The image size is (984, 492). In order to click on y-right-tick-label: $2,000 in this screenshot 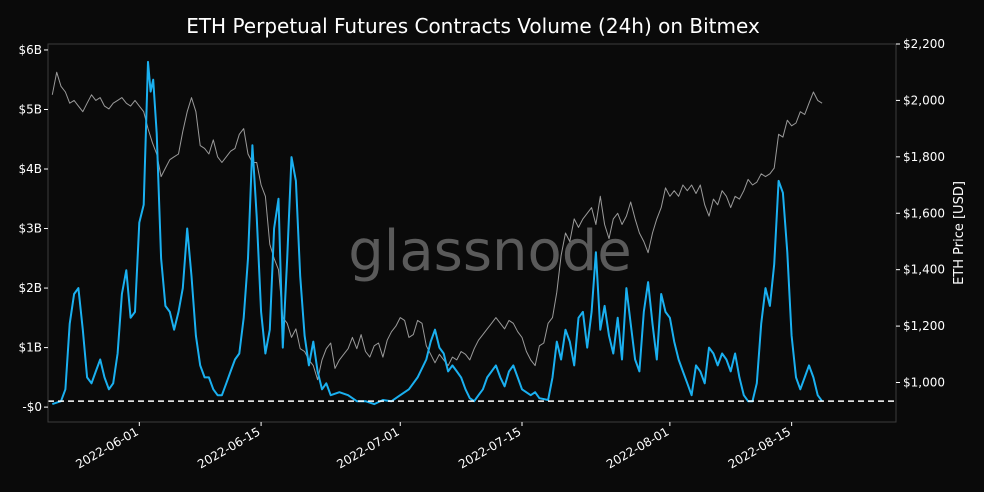, I will do `click(924, 100)`.